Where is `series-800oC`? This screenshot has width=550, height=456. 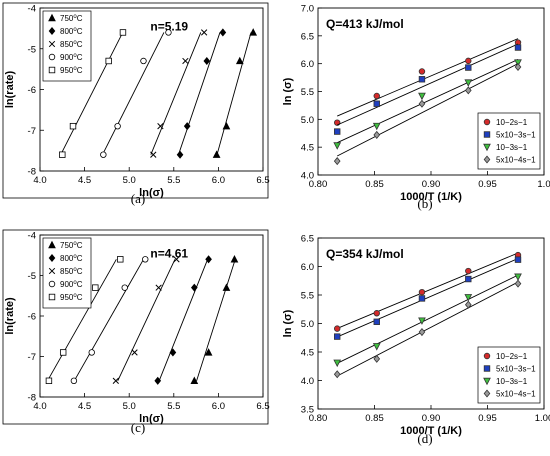 series-800oC is located at coordinates (183, 320).